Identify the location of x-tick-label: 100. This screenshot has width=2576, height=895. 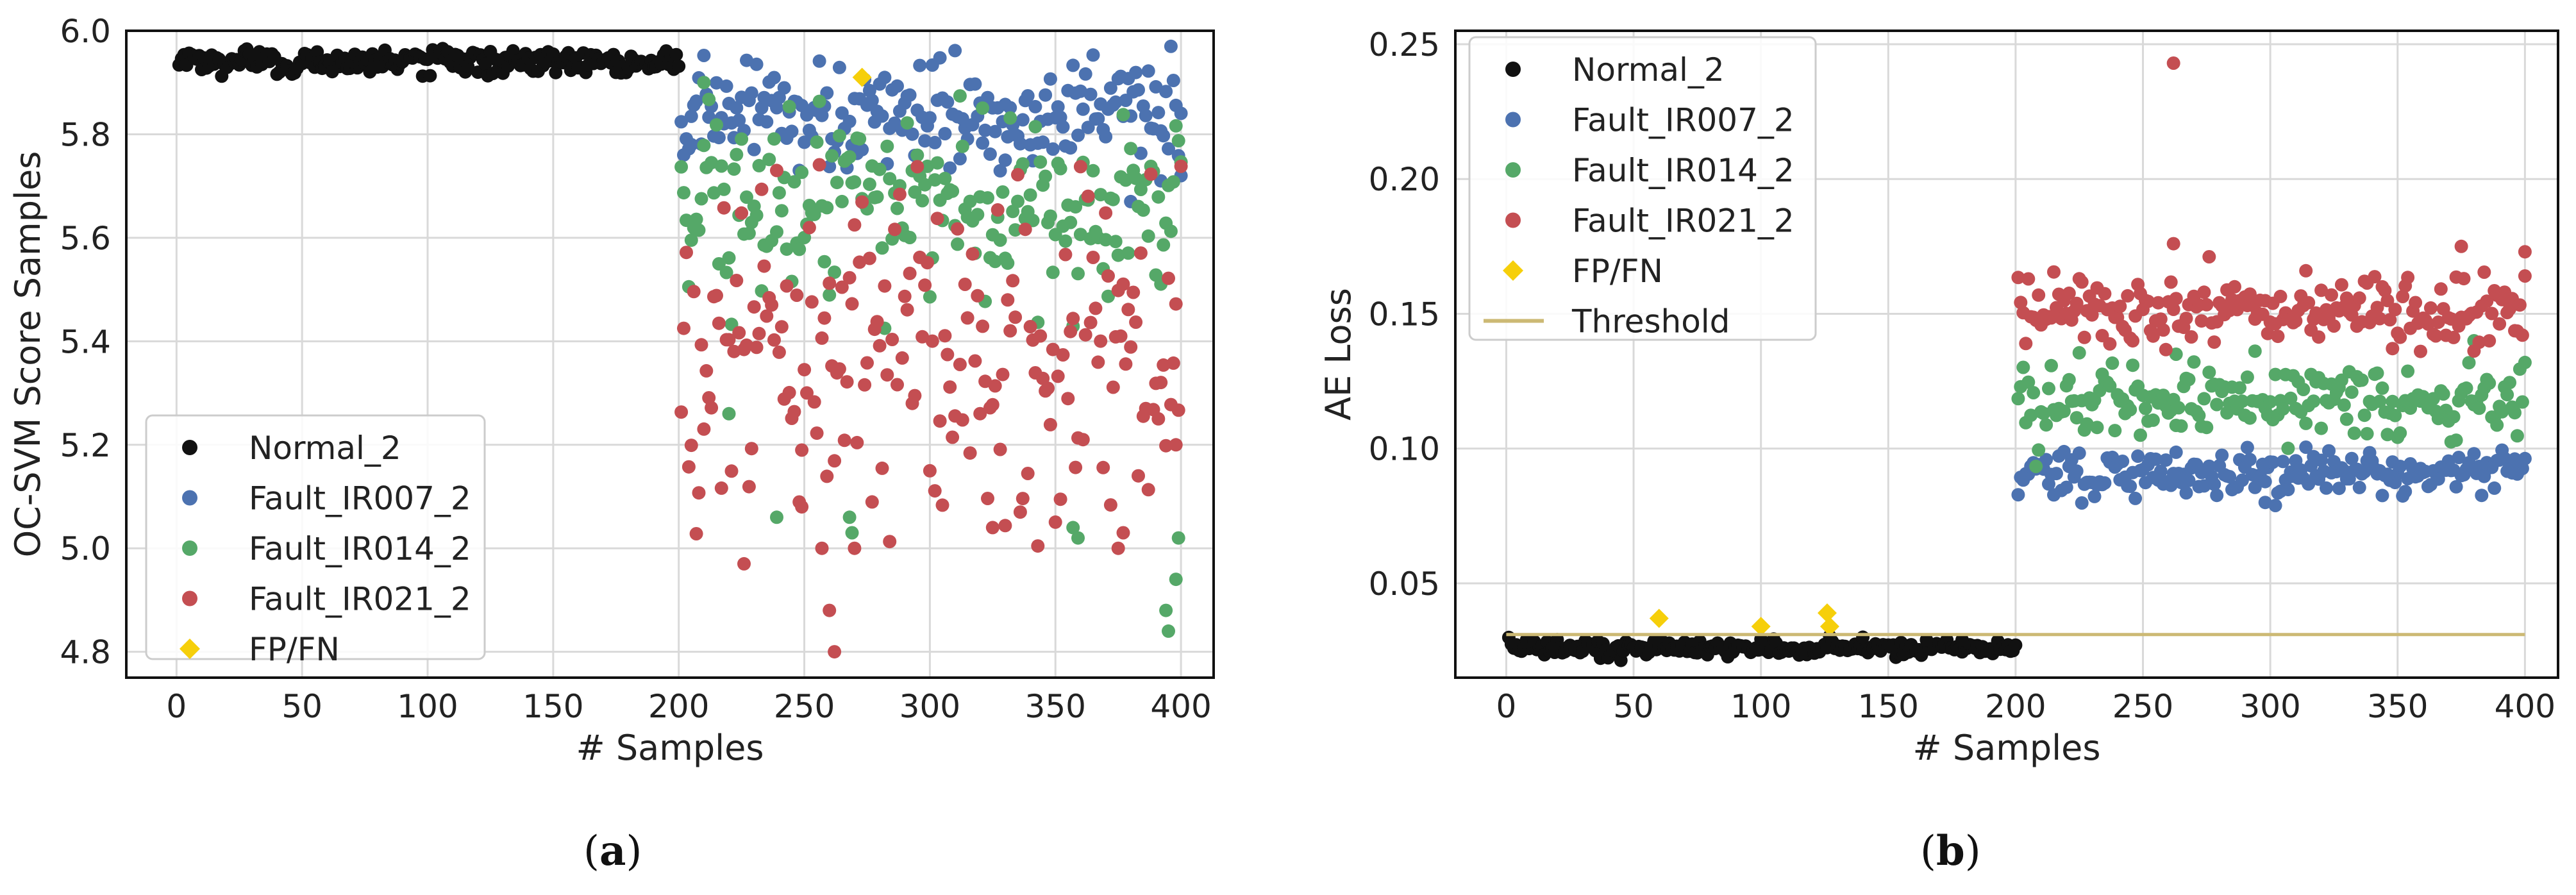
(1760, 706).